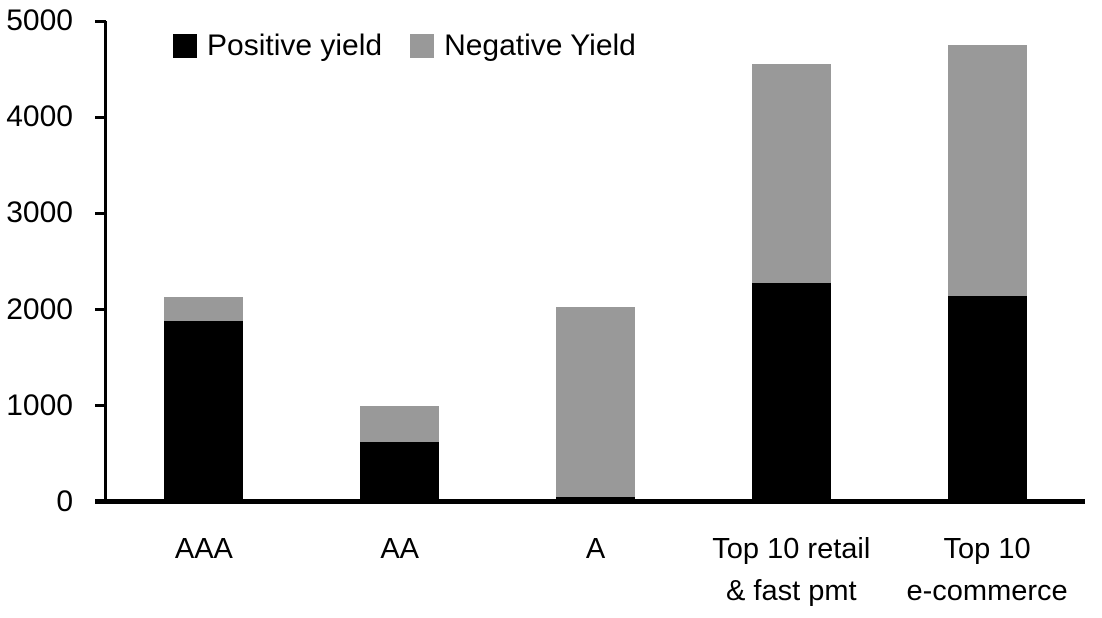 The image size is (1102, 618). What do you see at coordinates (791, 570) in the screenshot?
I see `x-label-4: Top 10 retail & fast pmt` at bounding box center [791, 570].